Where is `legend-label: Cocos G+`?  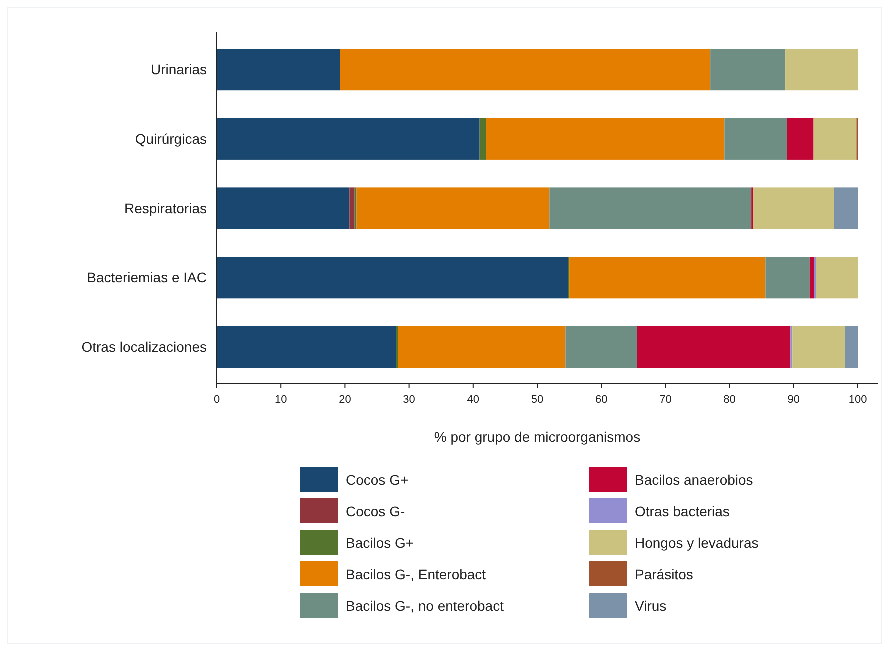 legend-label: Cocos G+ is located at coordinates (377, 480).